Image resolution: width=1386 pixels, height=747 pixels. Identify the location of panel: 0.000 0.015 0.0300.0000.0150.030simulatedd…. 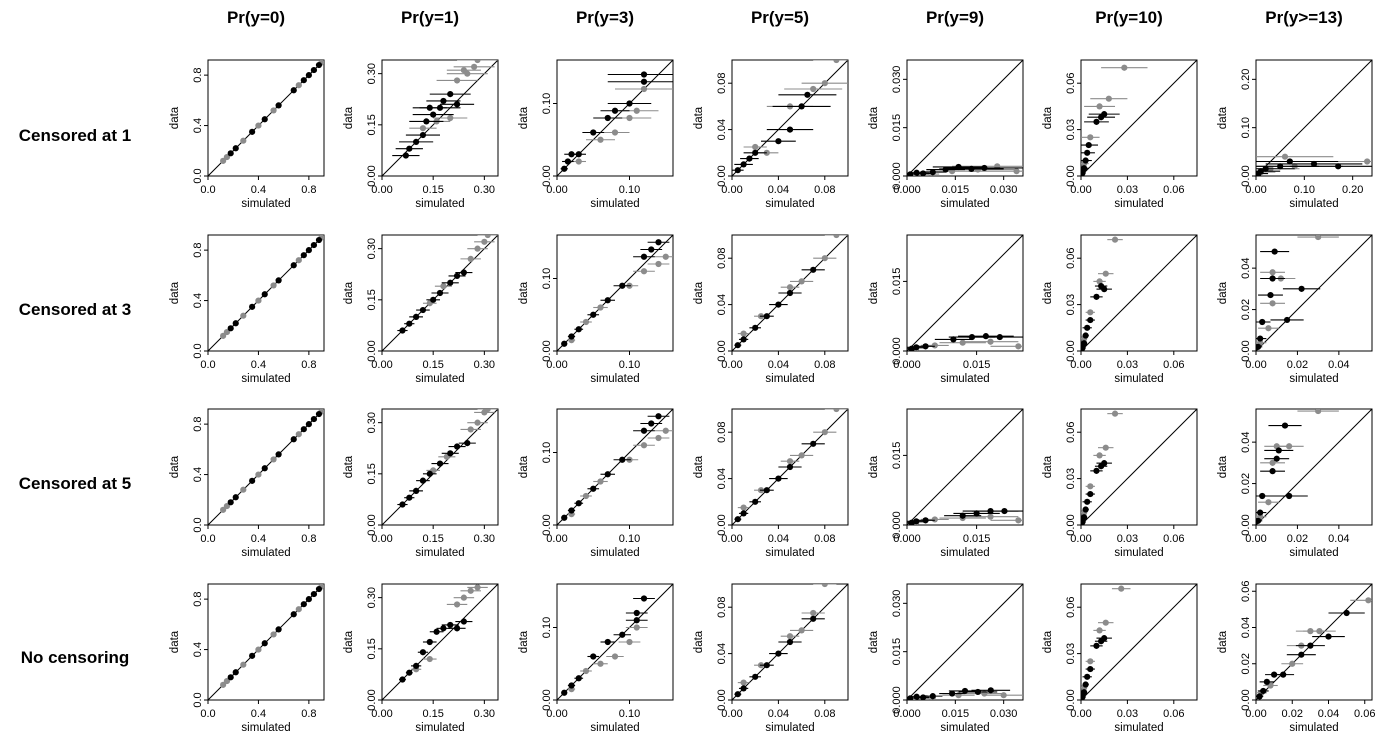
(946, 134).